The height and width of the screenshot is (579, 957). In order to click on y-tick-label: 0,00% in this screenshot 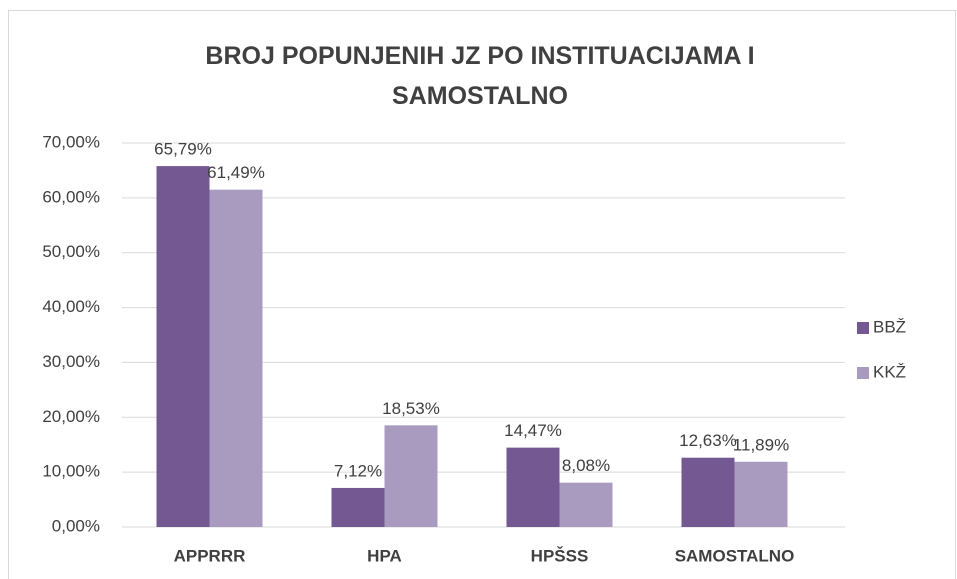, I will do `click(76, 525)`.